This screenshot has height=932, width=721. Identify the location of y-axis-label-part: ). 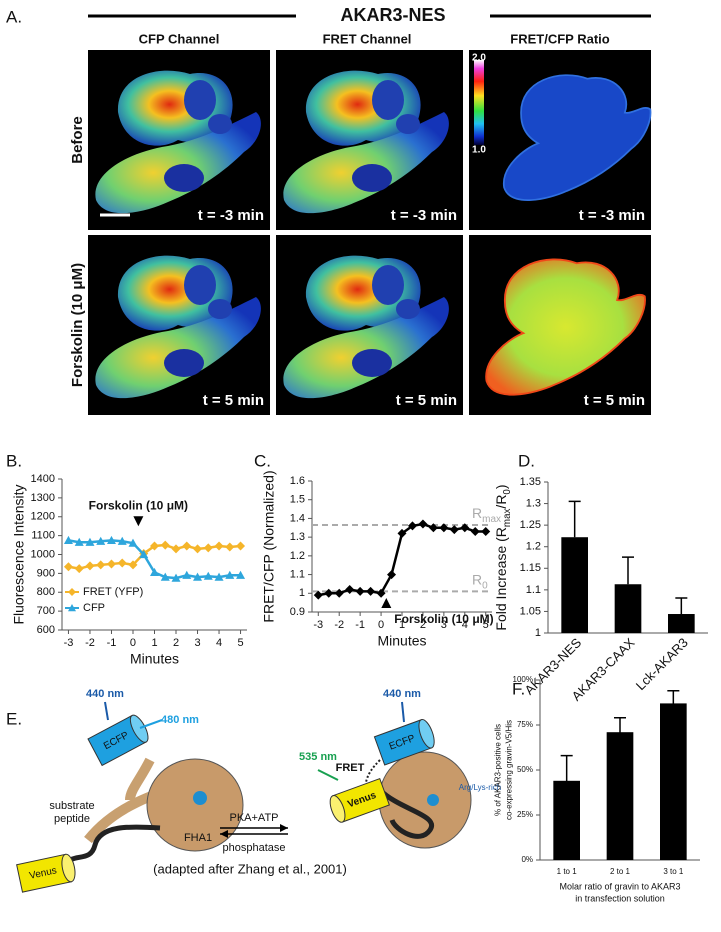
(501, 486).